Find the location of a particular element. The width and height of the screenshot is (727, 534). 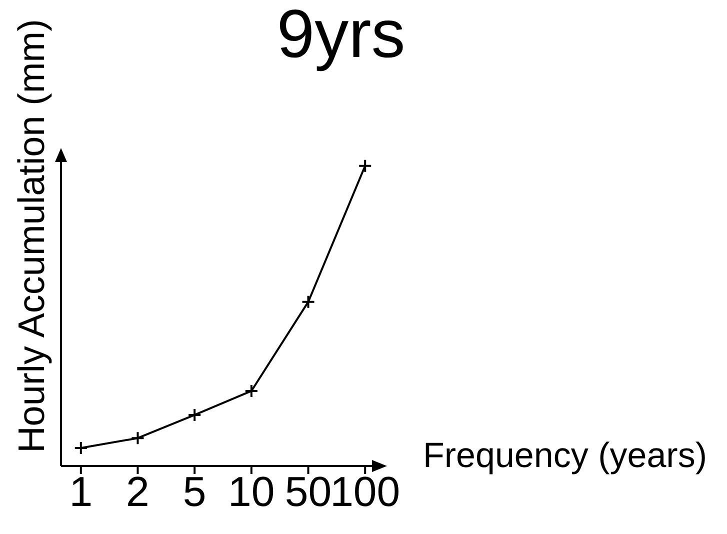

y-axis-title: Hourly Accumulation (mm) is located at coordinates (32, 236).